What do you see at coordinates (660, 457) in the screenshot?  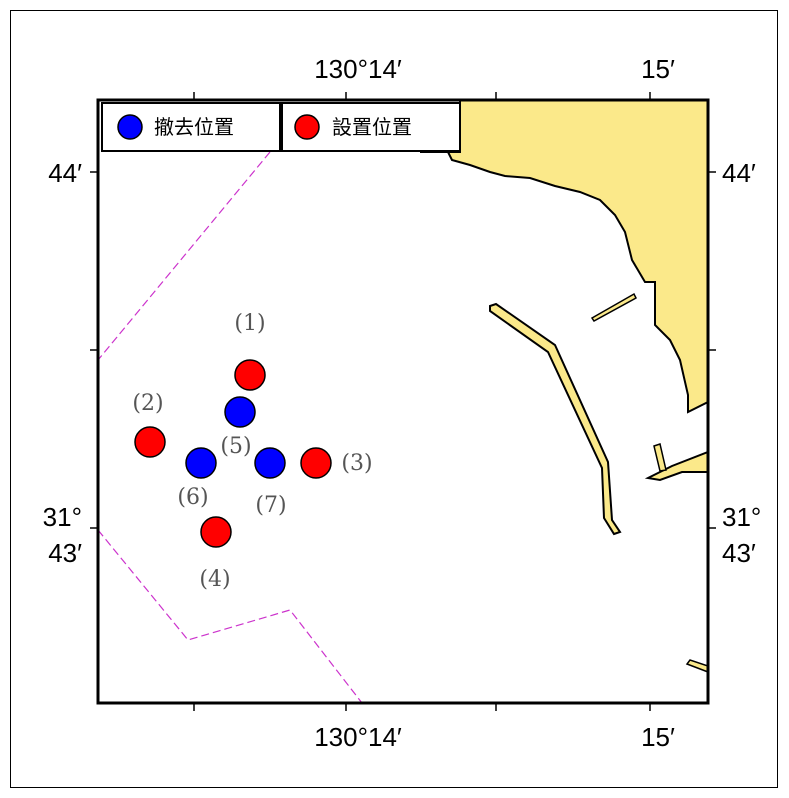 I see `pier` at bounding box center [660, 457].